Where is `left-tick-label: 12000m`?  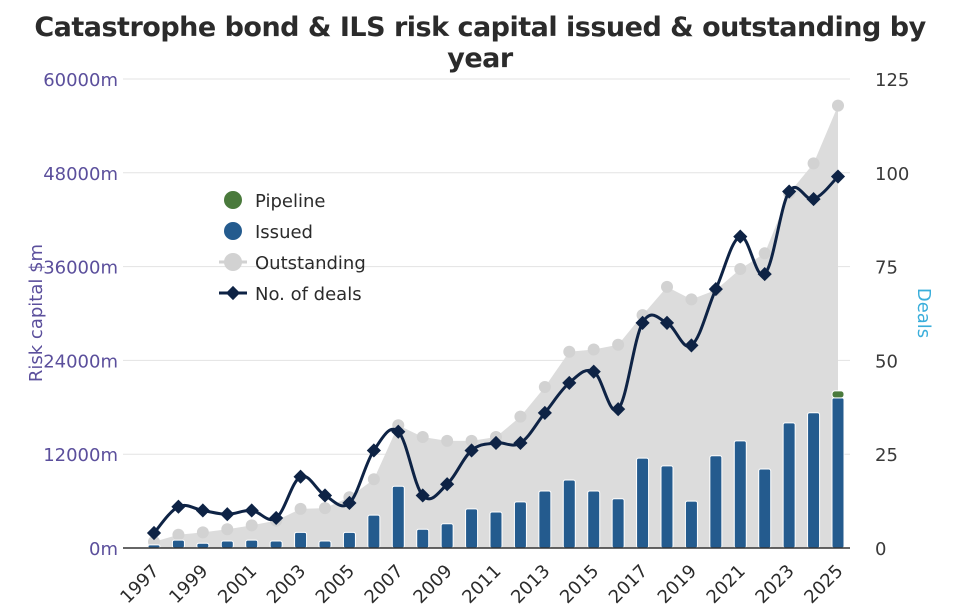 left-tick-label: 12000m is located at coordinates (80, 455).